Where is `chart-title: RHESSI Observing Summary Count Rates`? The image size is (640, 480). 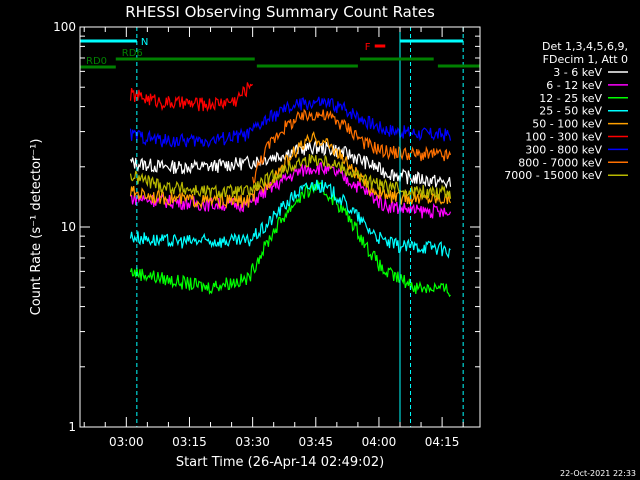
chart-title: RHESSI Observing Summary Count Rates is located at coordinates (280, 12).